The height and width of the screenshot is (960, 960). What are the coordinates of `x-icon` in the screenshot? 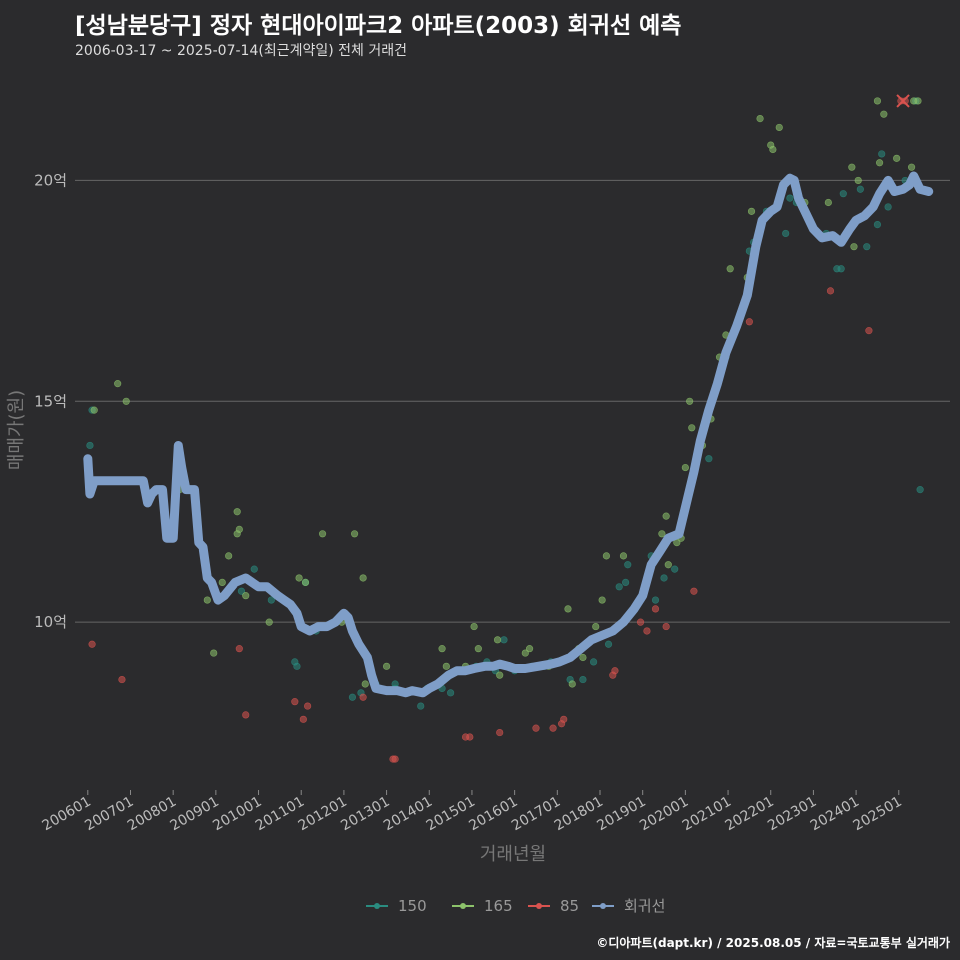 It's located at (903, 101).